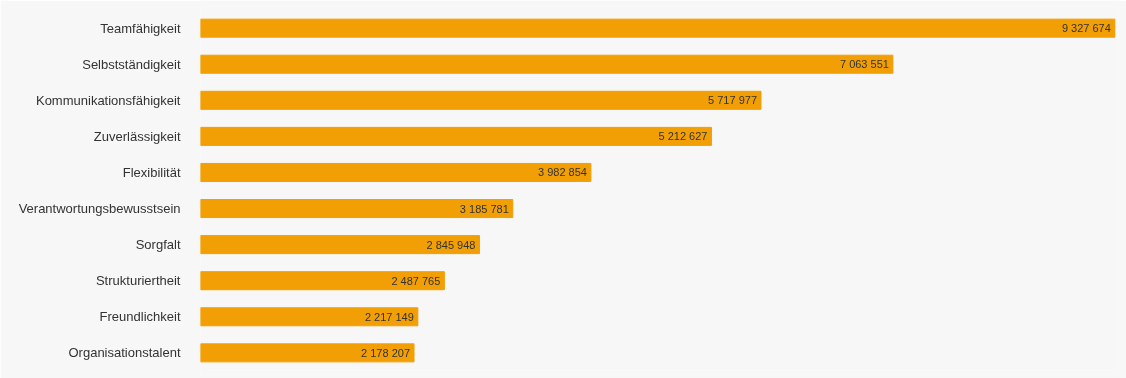  Describe the element at coordinates (140, 317) in the screenshot. I see `y-tick-label: Freundlichkeit` at that location.